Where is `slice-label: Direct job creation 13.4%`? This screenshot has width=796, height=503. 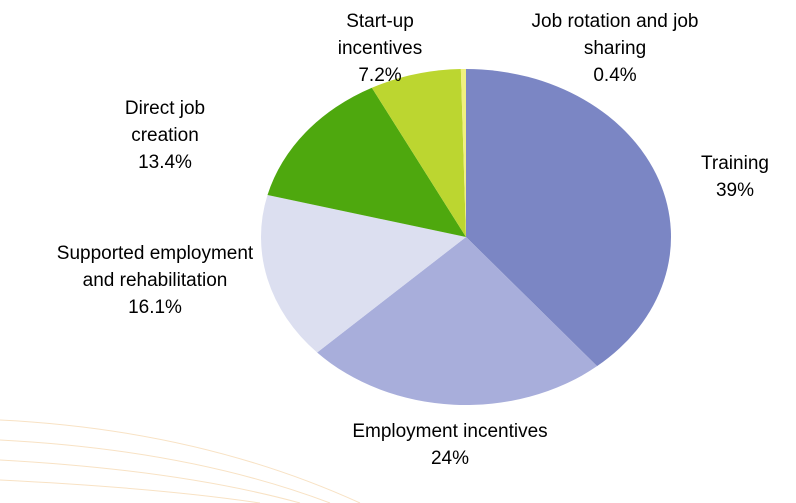 slice-label: Direct job creation 13.4% is located at coordinates (165, 135).